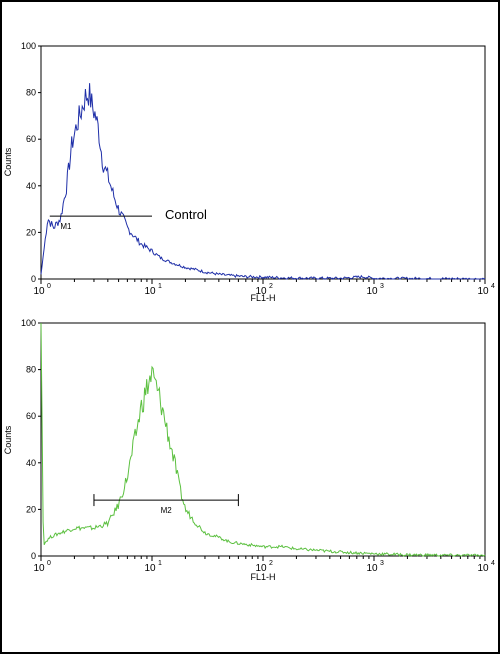 The image size is (500, 654). I want to click on marker-gate: M2, so click(166, 504).